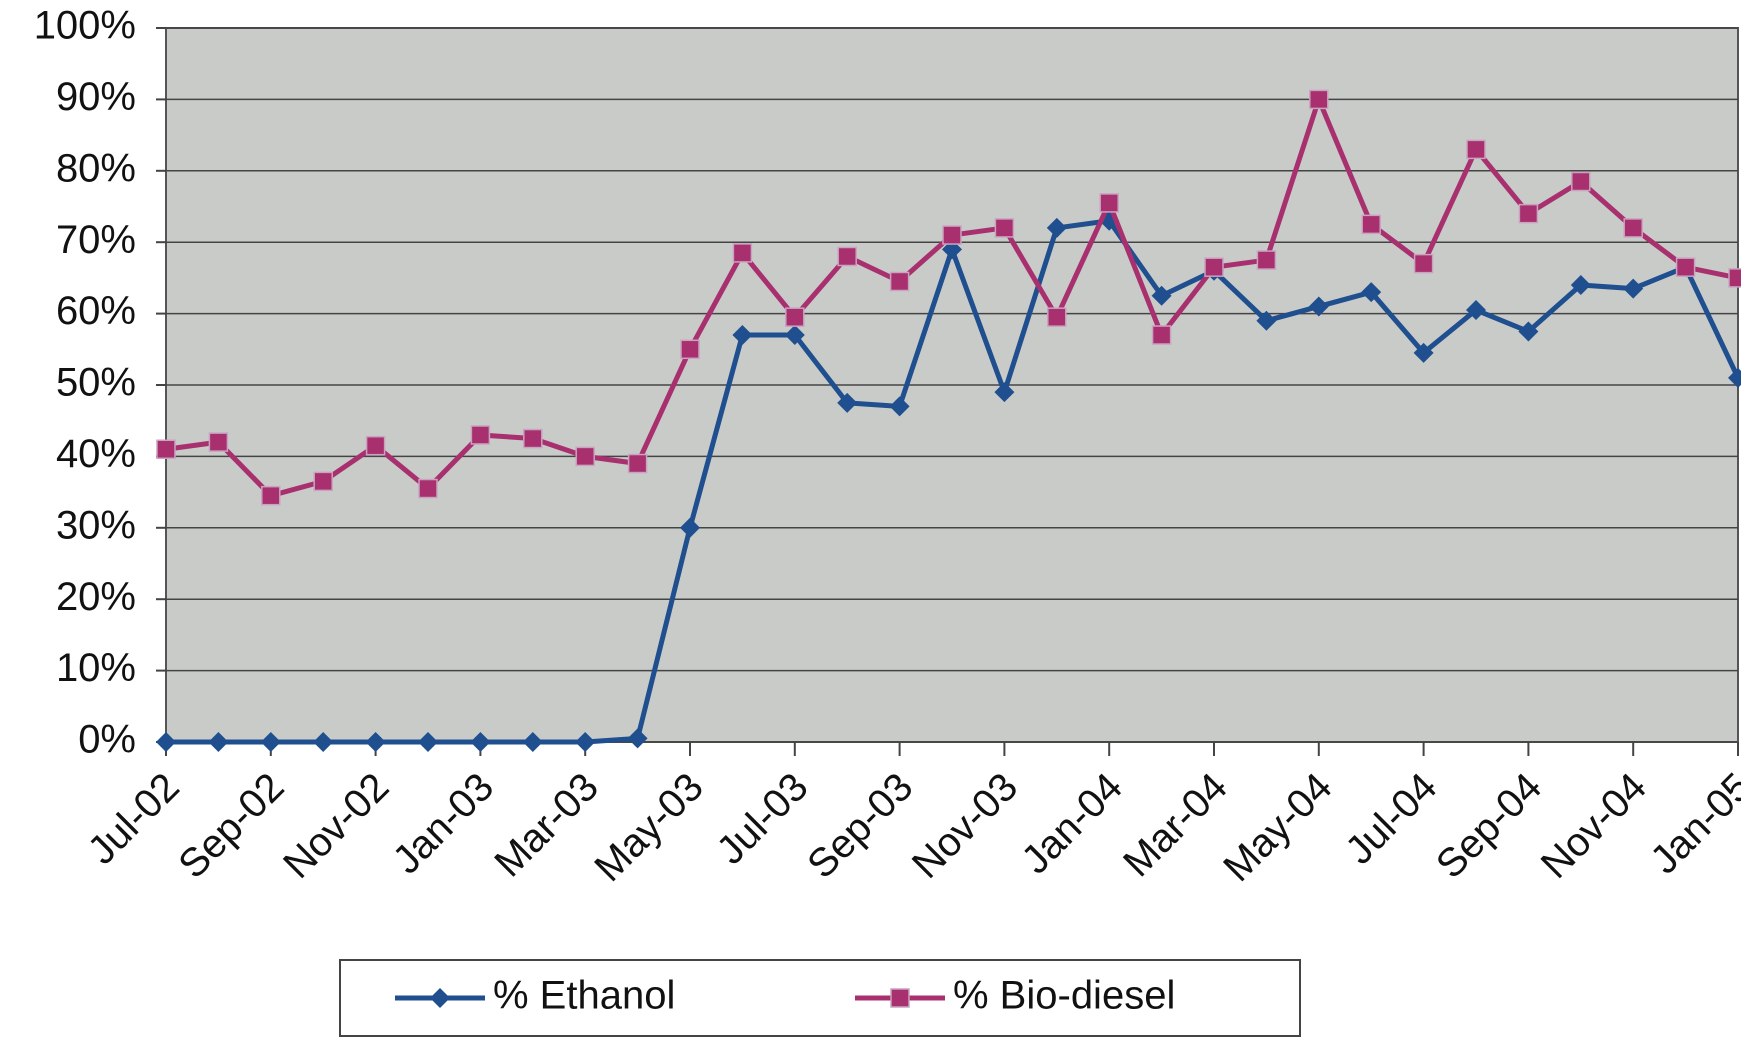  I want to click on legend-label: % Ethanol, so click(584, 996).